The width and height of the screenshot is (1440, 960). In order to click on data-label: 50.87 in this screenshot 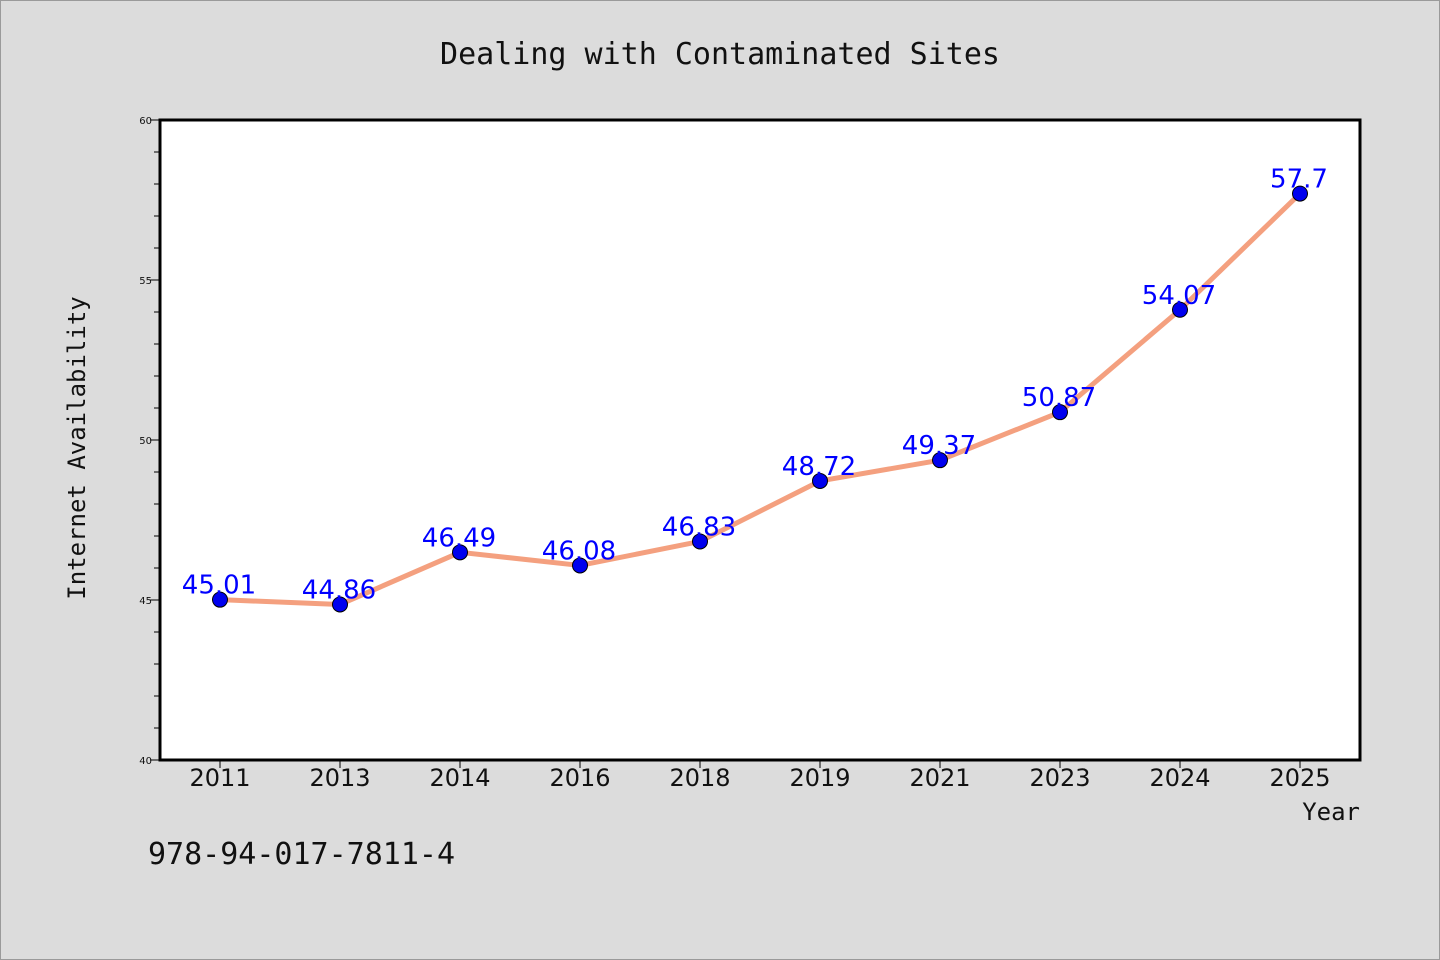, I will do `click(1059, 398)`.